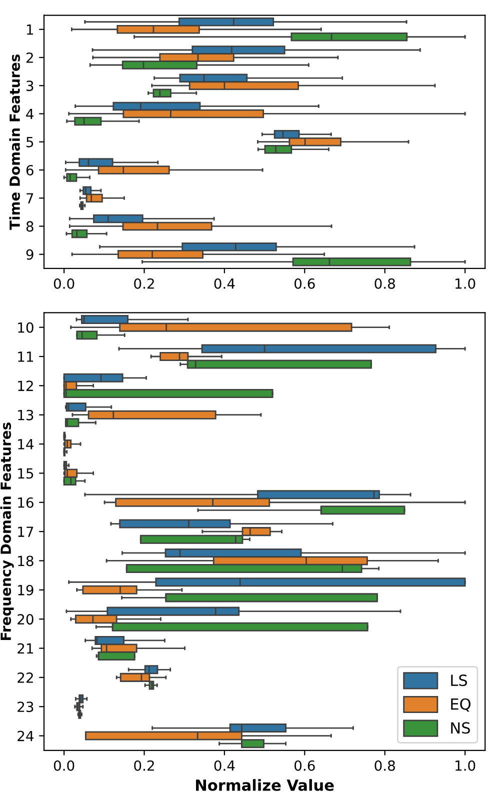 The image size is (489, 806). What do you see at coordinates (460, 705) in the screenshot?
I see `legend-label: EQ` at bounding box center [460, 705].